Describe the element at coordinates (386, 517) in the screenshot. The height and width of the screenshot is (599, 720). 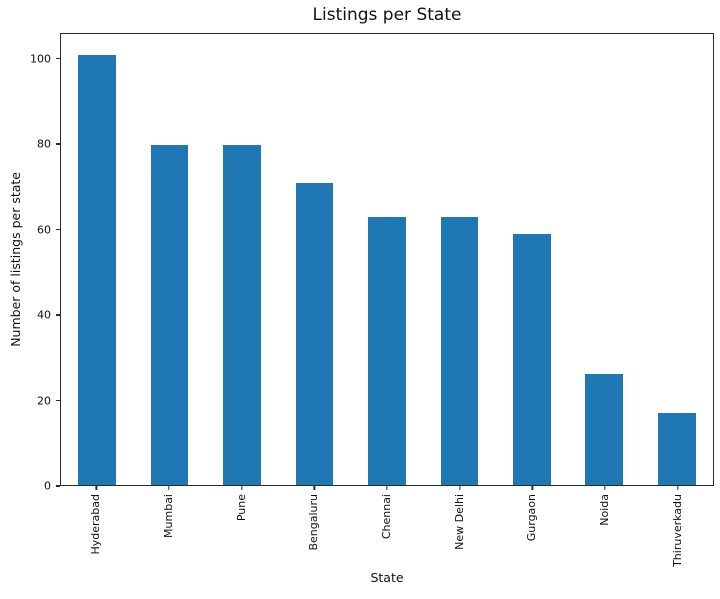
I see `x-tick-label-chennai: Chennai` at that location.